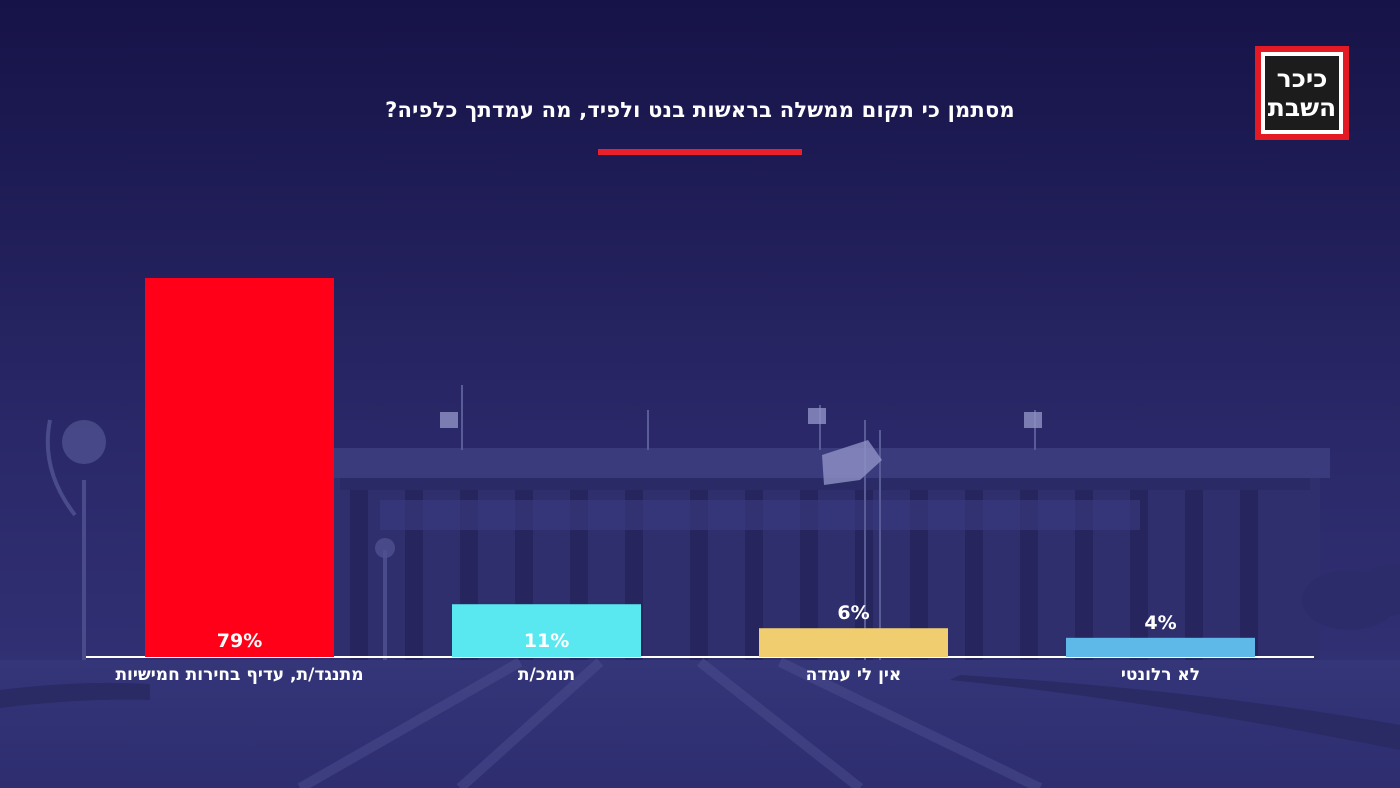 The width and height of the screenshot is (1400, 788). What do you see at coordinates (854, 675) in the screenshot?
I see `category-label-3: אין לי עמדה` at bounding box center [854, 675].